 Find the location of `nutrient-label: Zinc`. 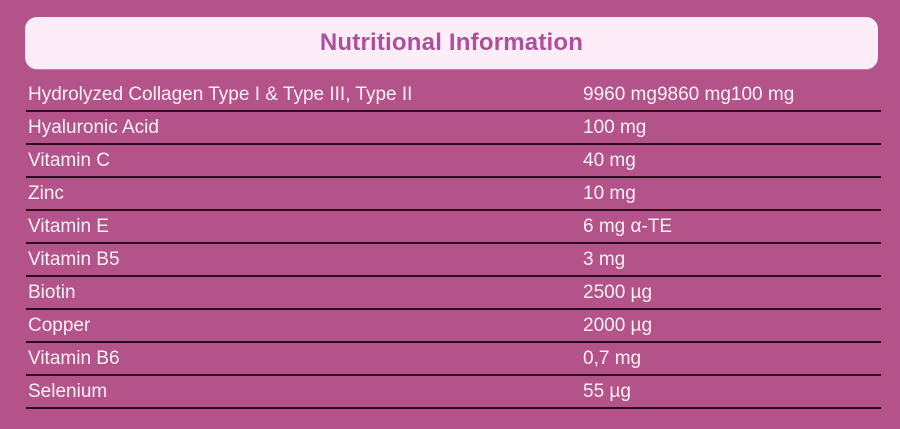

nutrient-label: Zinc is located at coordinates (46, 193).